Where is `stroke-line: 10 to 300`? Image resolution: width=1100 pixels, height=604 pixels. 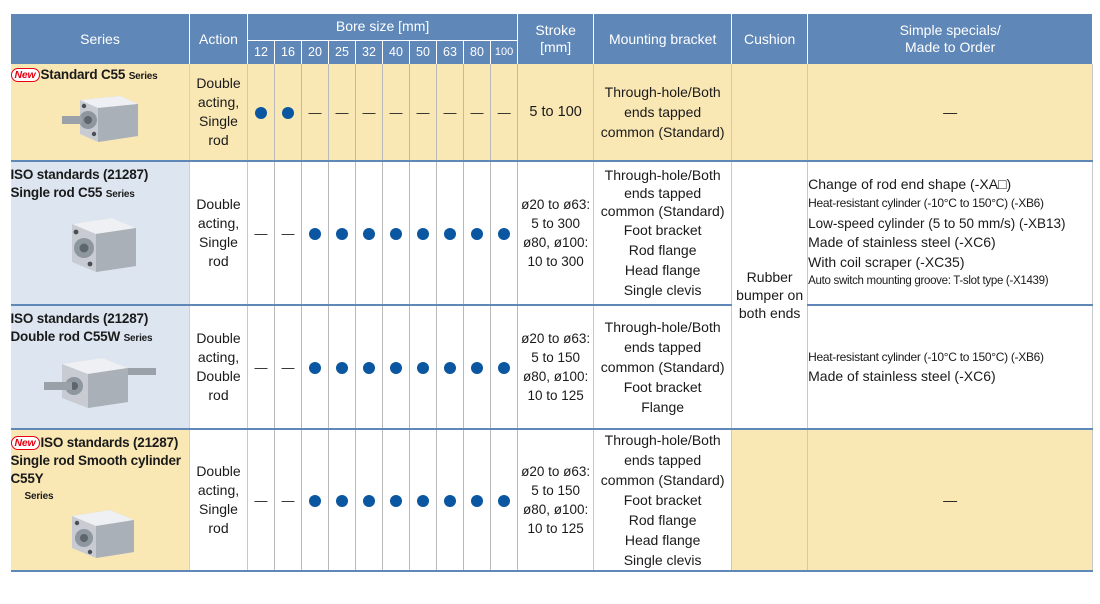
stroke-line: 10 to 300 is located at coordinates (555, 261).